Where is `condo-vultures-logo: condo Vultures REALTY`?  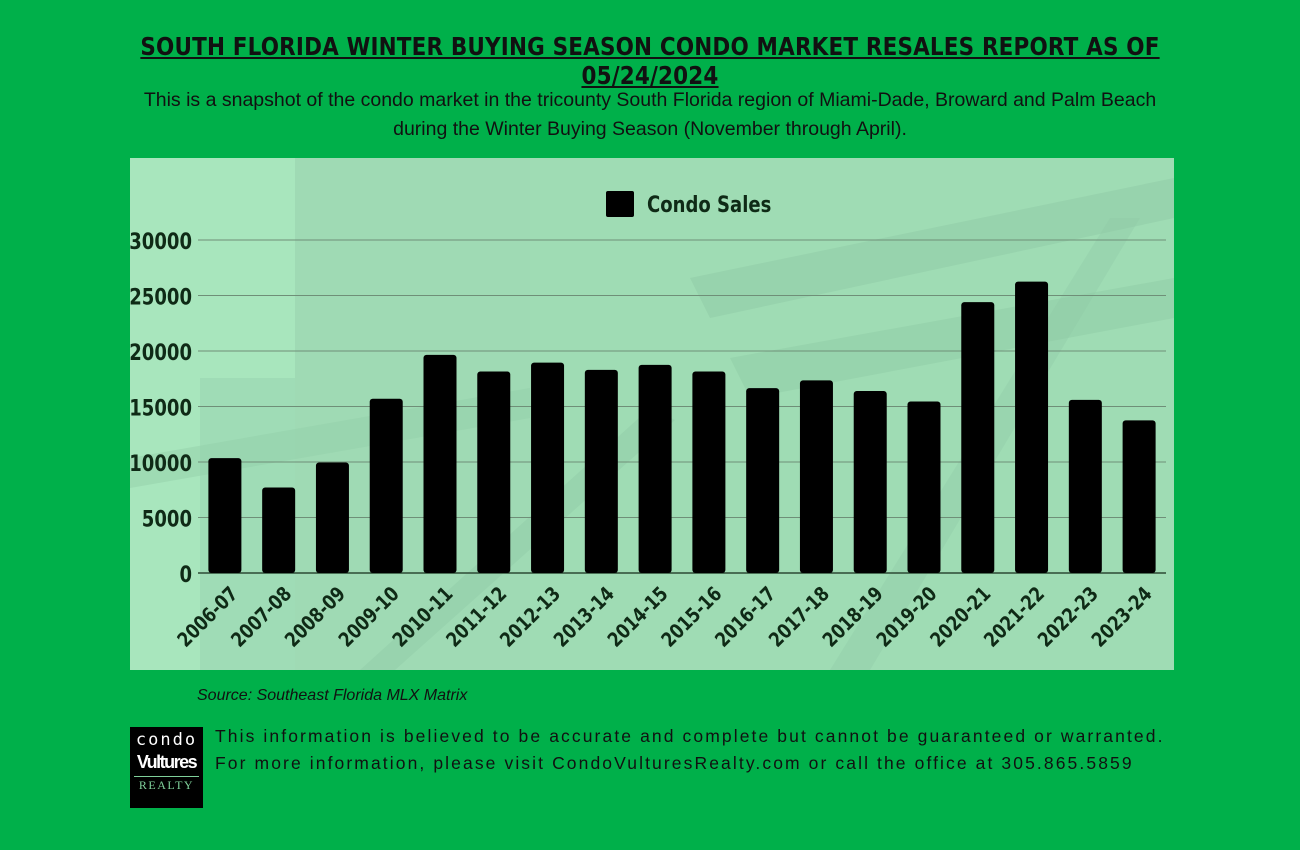 condo-vultures-logo: condo Vultures REALTY is located at coordinates (166, 767).